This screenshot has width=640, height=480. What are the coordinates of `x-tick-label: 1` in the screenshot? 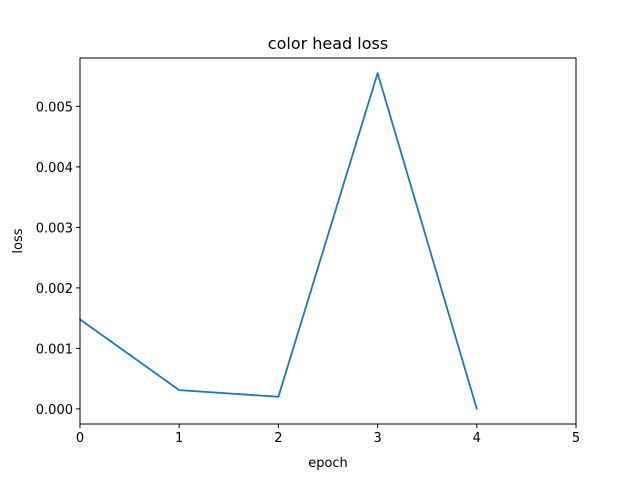 It's located at (179, 438).